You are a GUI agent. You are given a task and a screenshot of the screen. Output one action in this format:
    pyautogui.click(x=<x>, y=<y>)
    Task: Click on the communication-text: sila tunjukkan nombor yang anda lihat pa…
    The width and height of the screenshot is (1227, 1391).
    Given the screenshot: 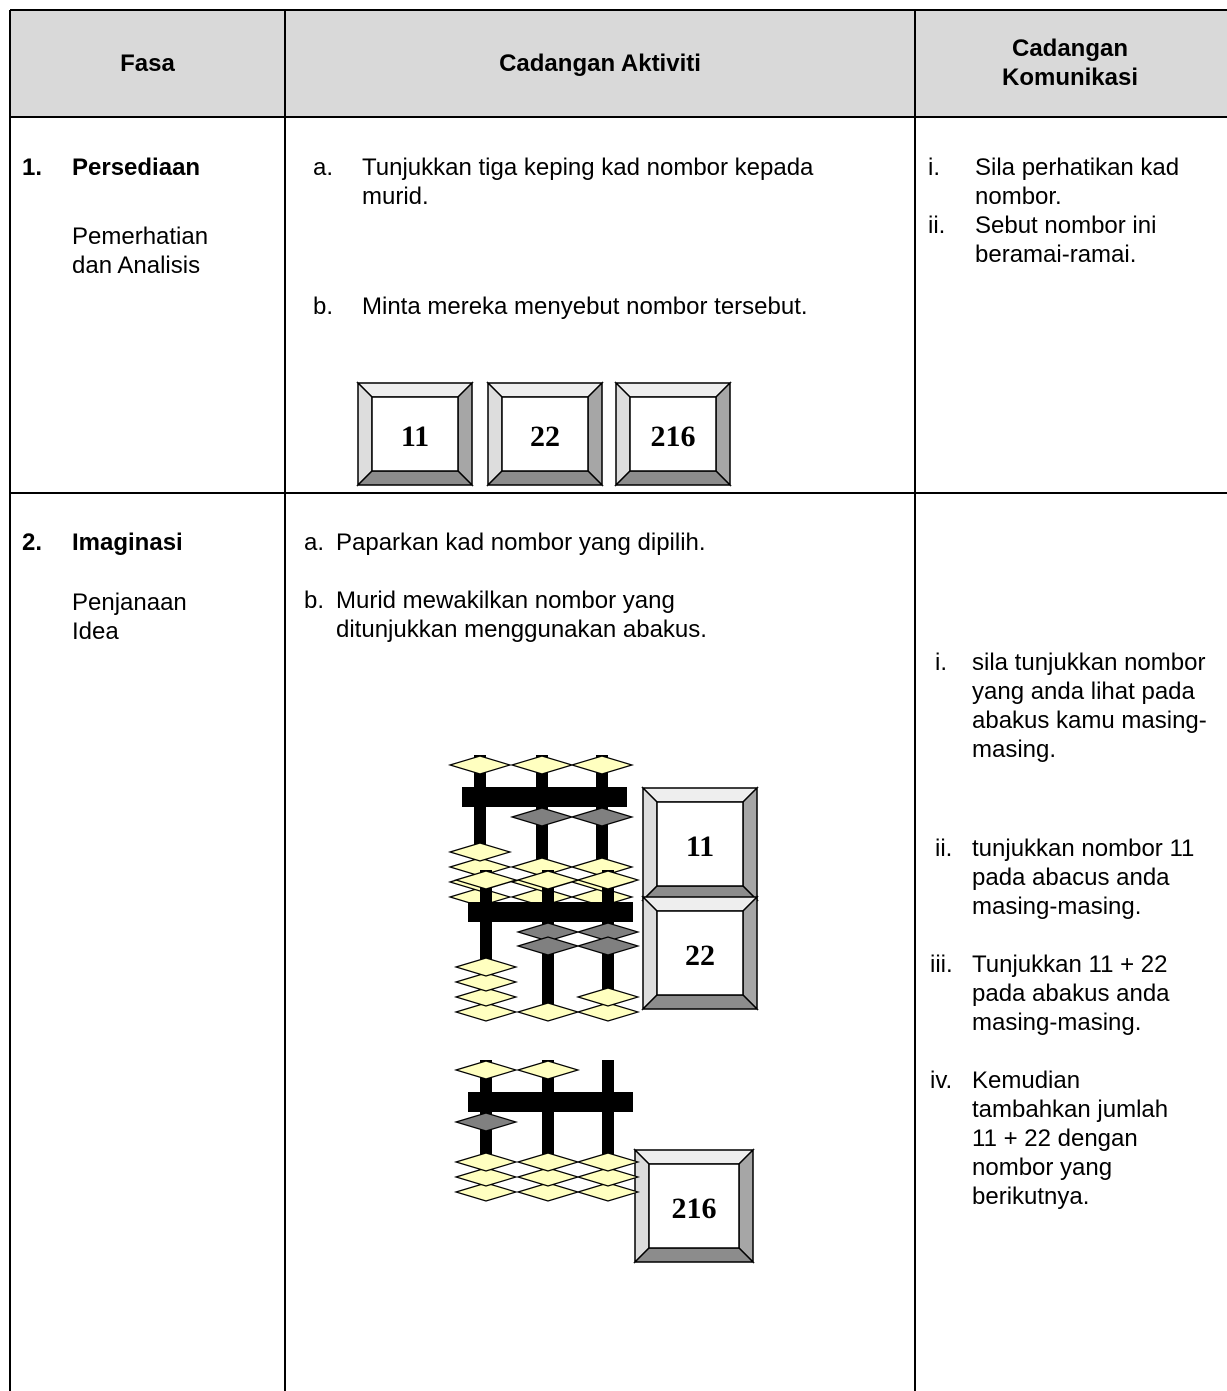 What is the action you would take?
    pyautogui.click(x=1089, y=706)
    